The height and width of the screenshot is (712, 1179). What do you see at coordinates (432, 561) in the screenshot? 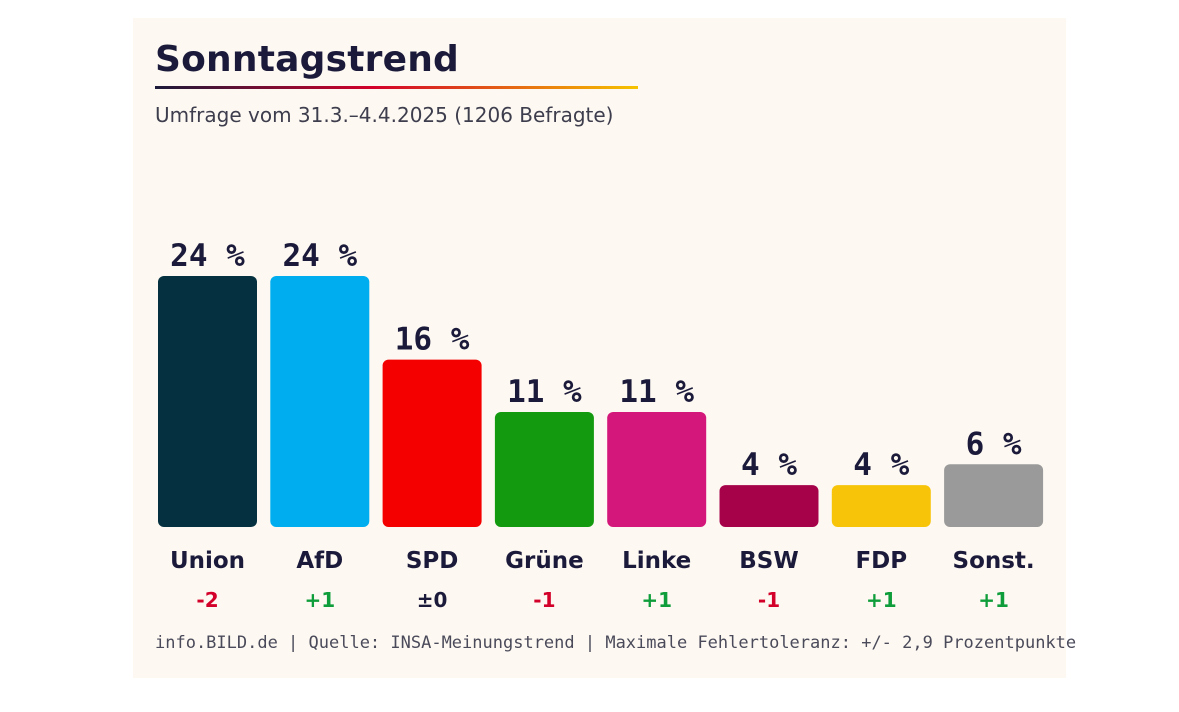
I see `category-label-spd: SPD` at bounding box center [432, 561].